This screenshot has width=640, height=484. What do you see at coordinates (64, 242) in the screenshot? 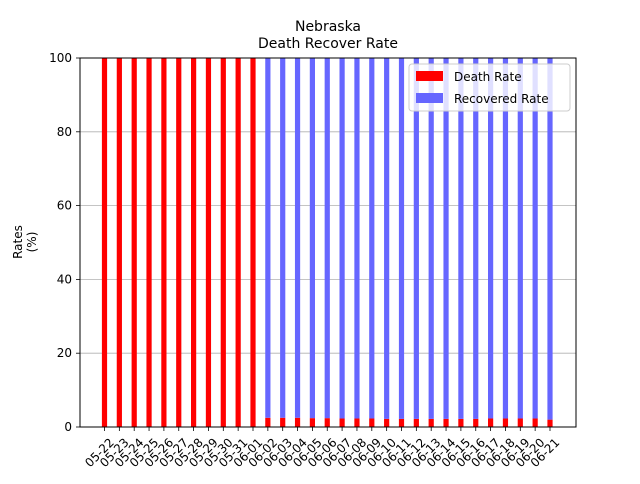
I see `y-axis: 0 20 40 60 80 100` at bounding box center [64, 242].